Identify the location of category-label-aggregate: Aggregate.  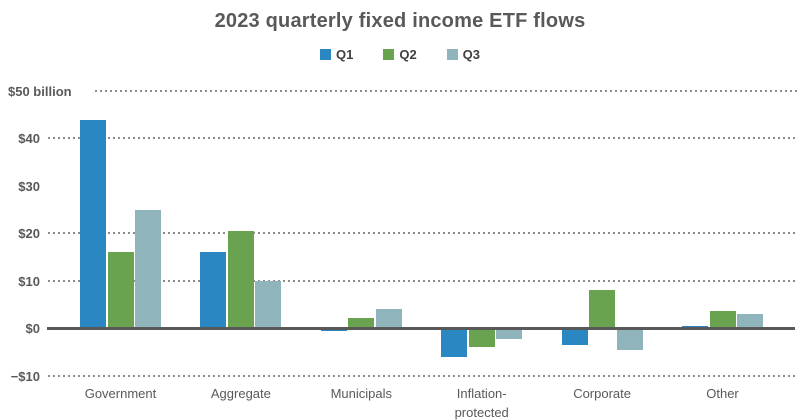
(240, 393).